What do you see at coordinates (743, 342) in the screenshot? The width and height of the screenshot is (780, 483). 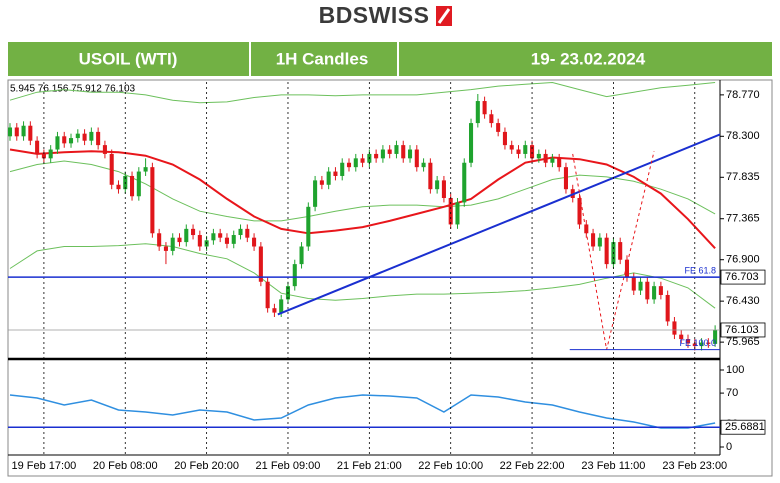 I see `y-tick-label: 75.965` at bounding box center [743, 342].